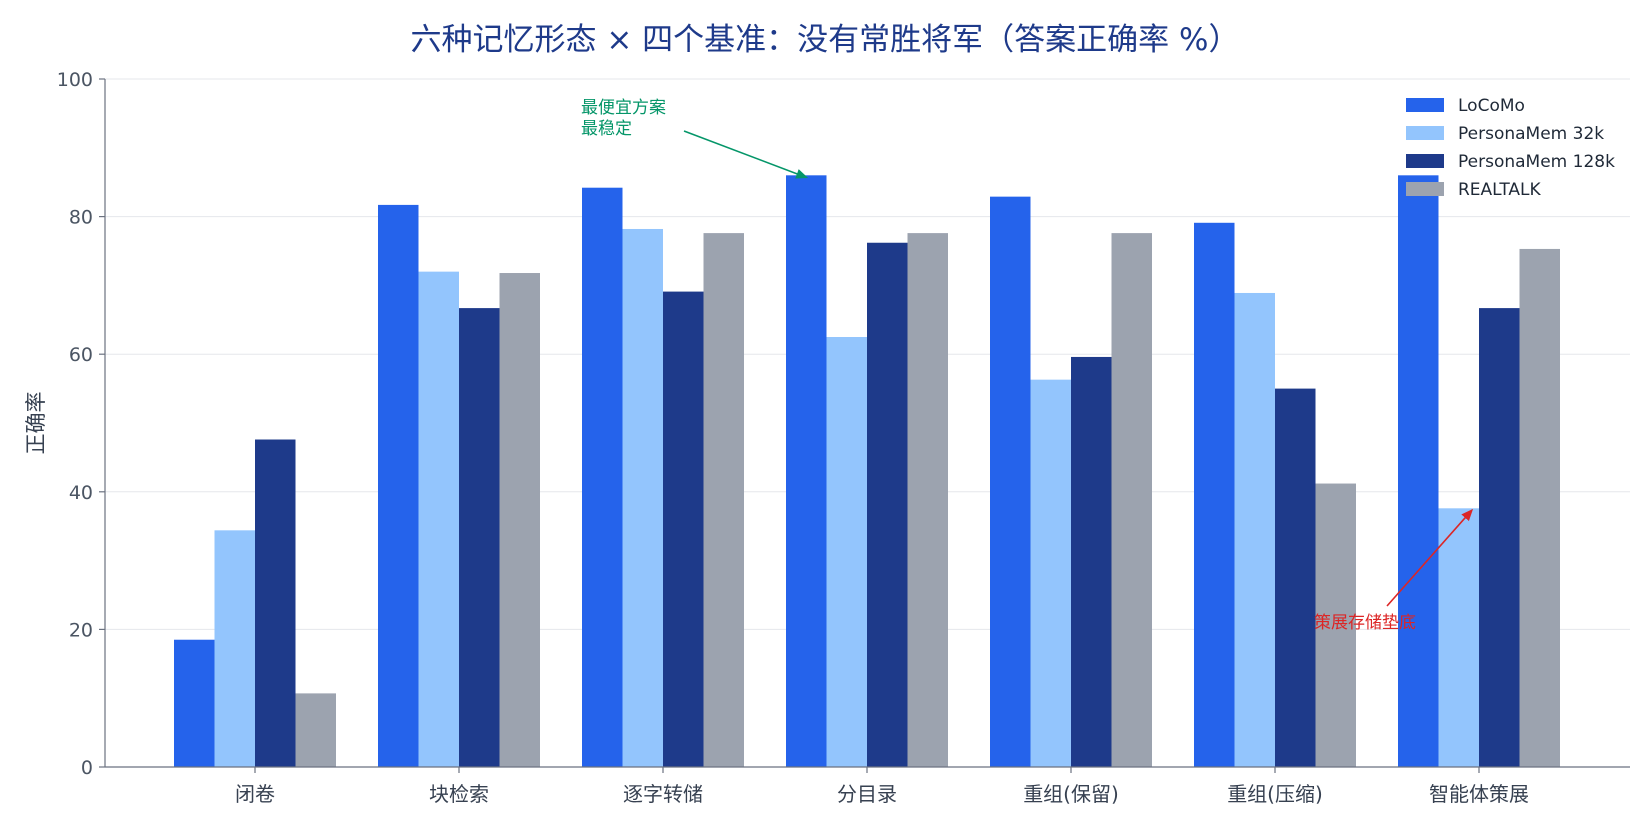 This screenshot has height=825, width=1650. What do you see at coordinates (1365, 623) in the screenshot?
I see `annotation-text: 策展存储垫底` at bounding box center [1365, 623].